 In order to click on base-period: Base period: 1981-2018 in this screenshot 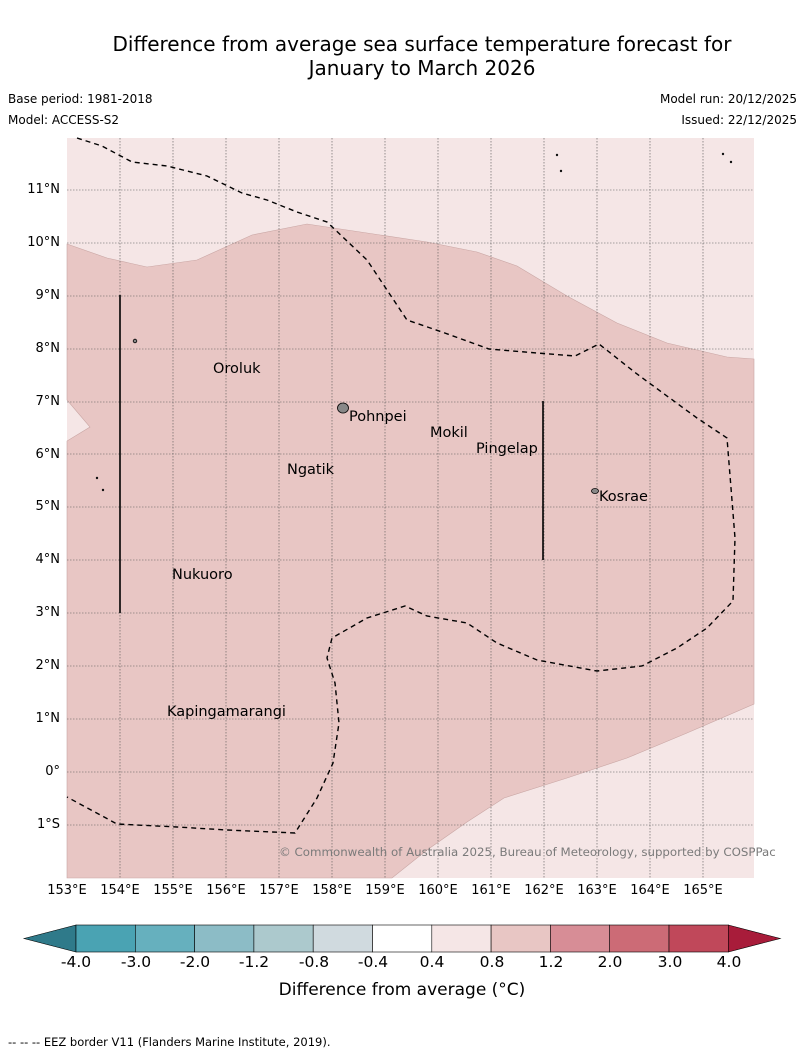, I will do `click(80, 99)`.